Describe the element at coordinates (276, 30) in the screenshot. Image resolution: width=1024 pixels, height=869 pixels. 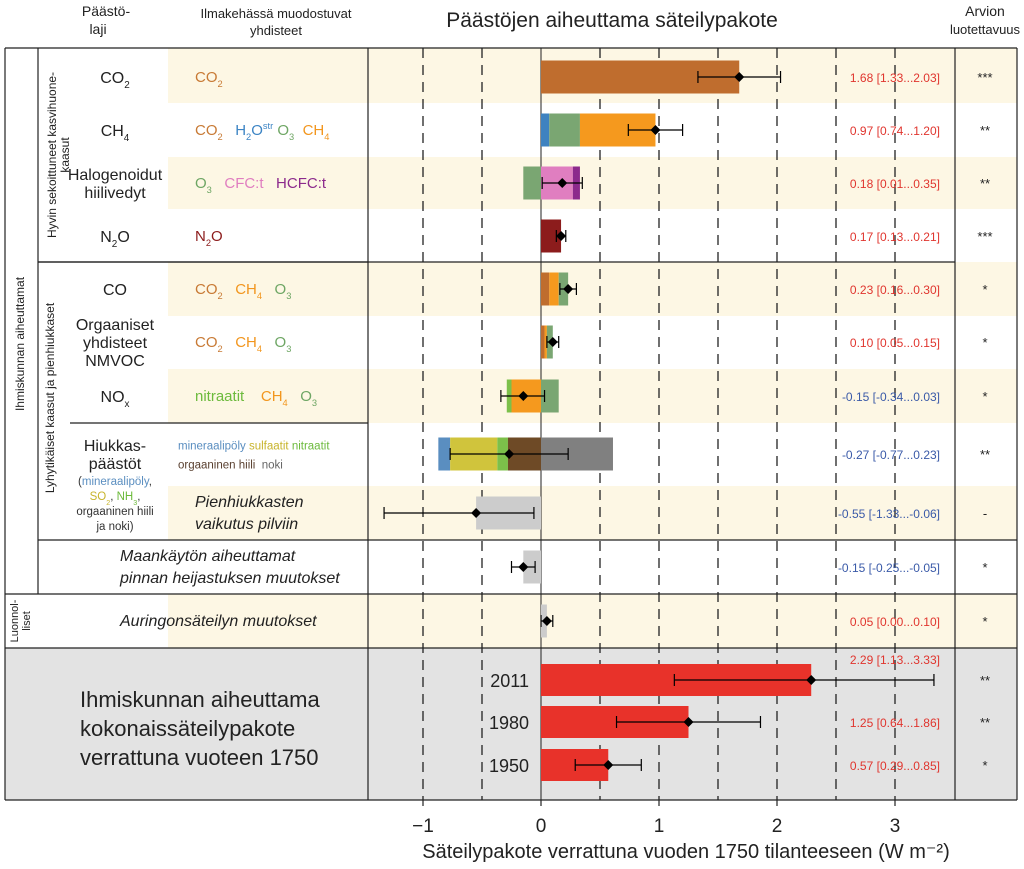
I see `header-yhdisteet-2: yhdisteet` at that location.